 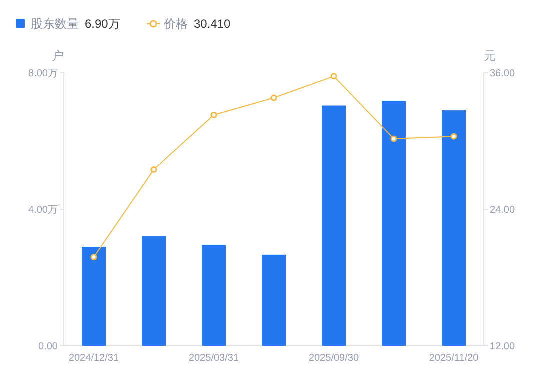 I want to click on legend-label: 股东数量, so click(x=55, y=24).